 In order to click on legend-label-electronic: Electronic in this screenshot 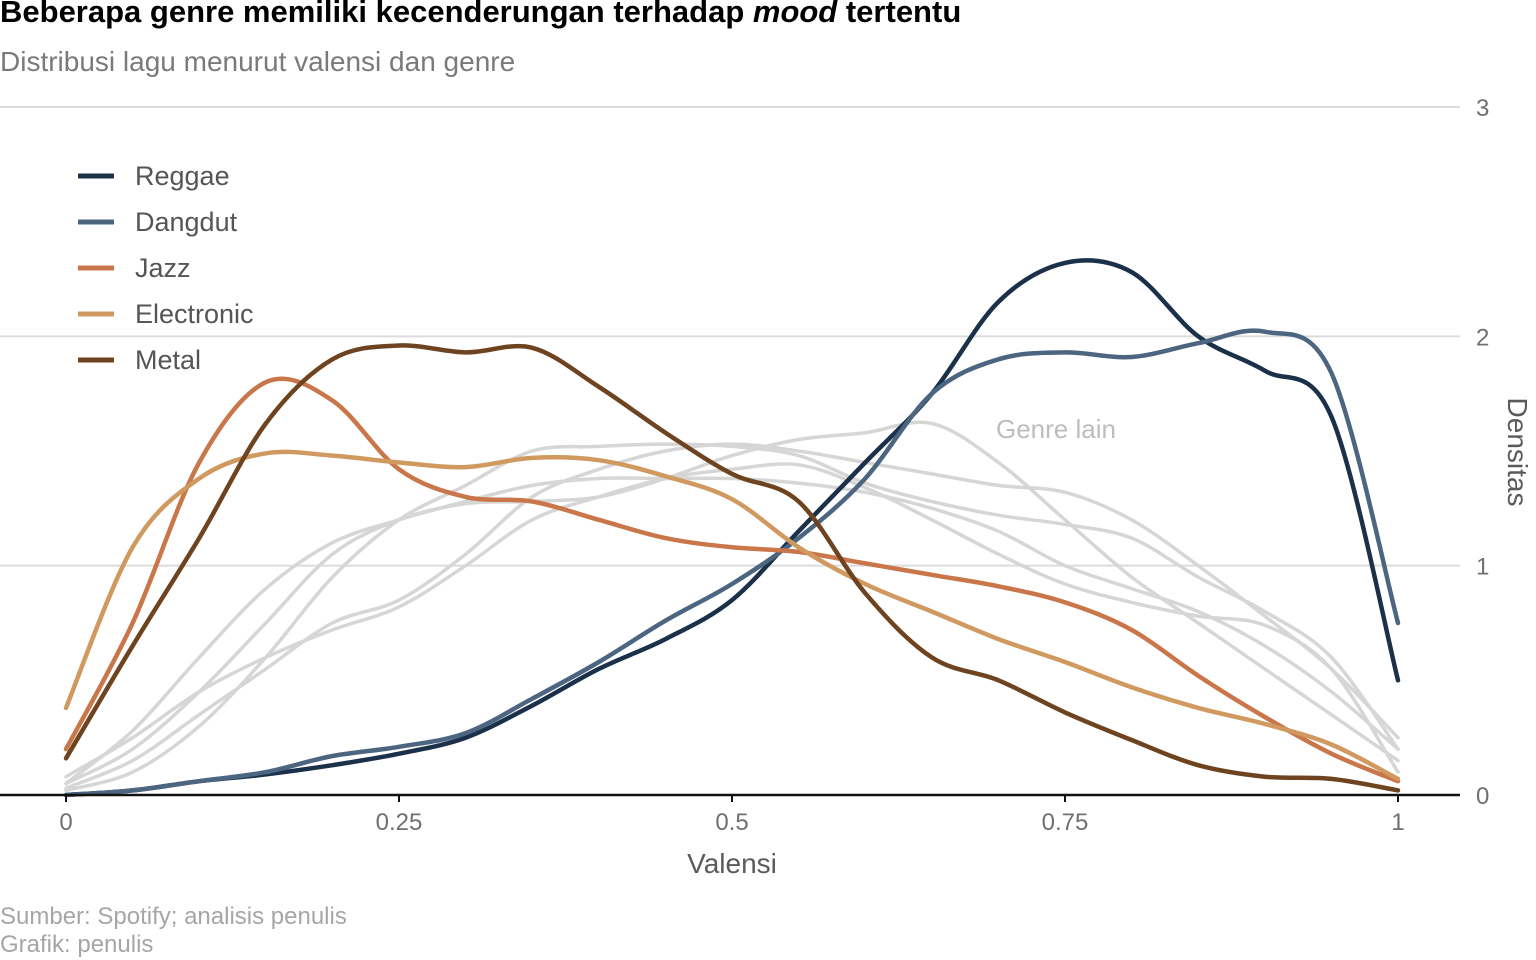, I will do `click(194, 314)`.